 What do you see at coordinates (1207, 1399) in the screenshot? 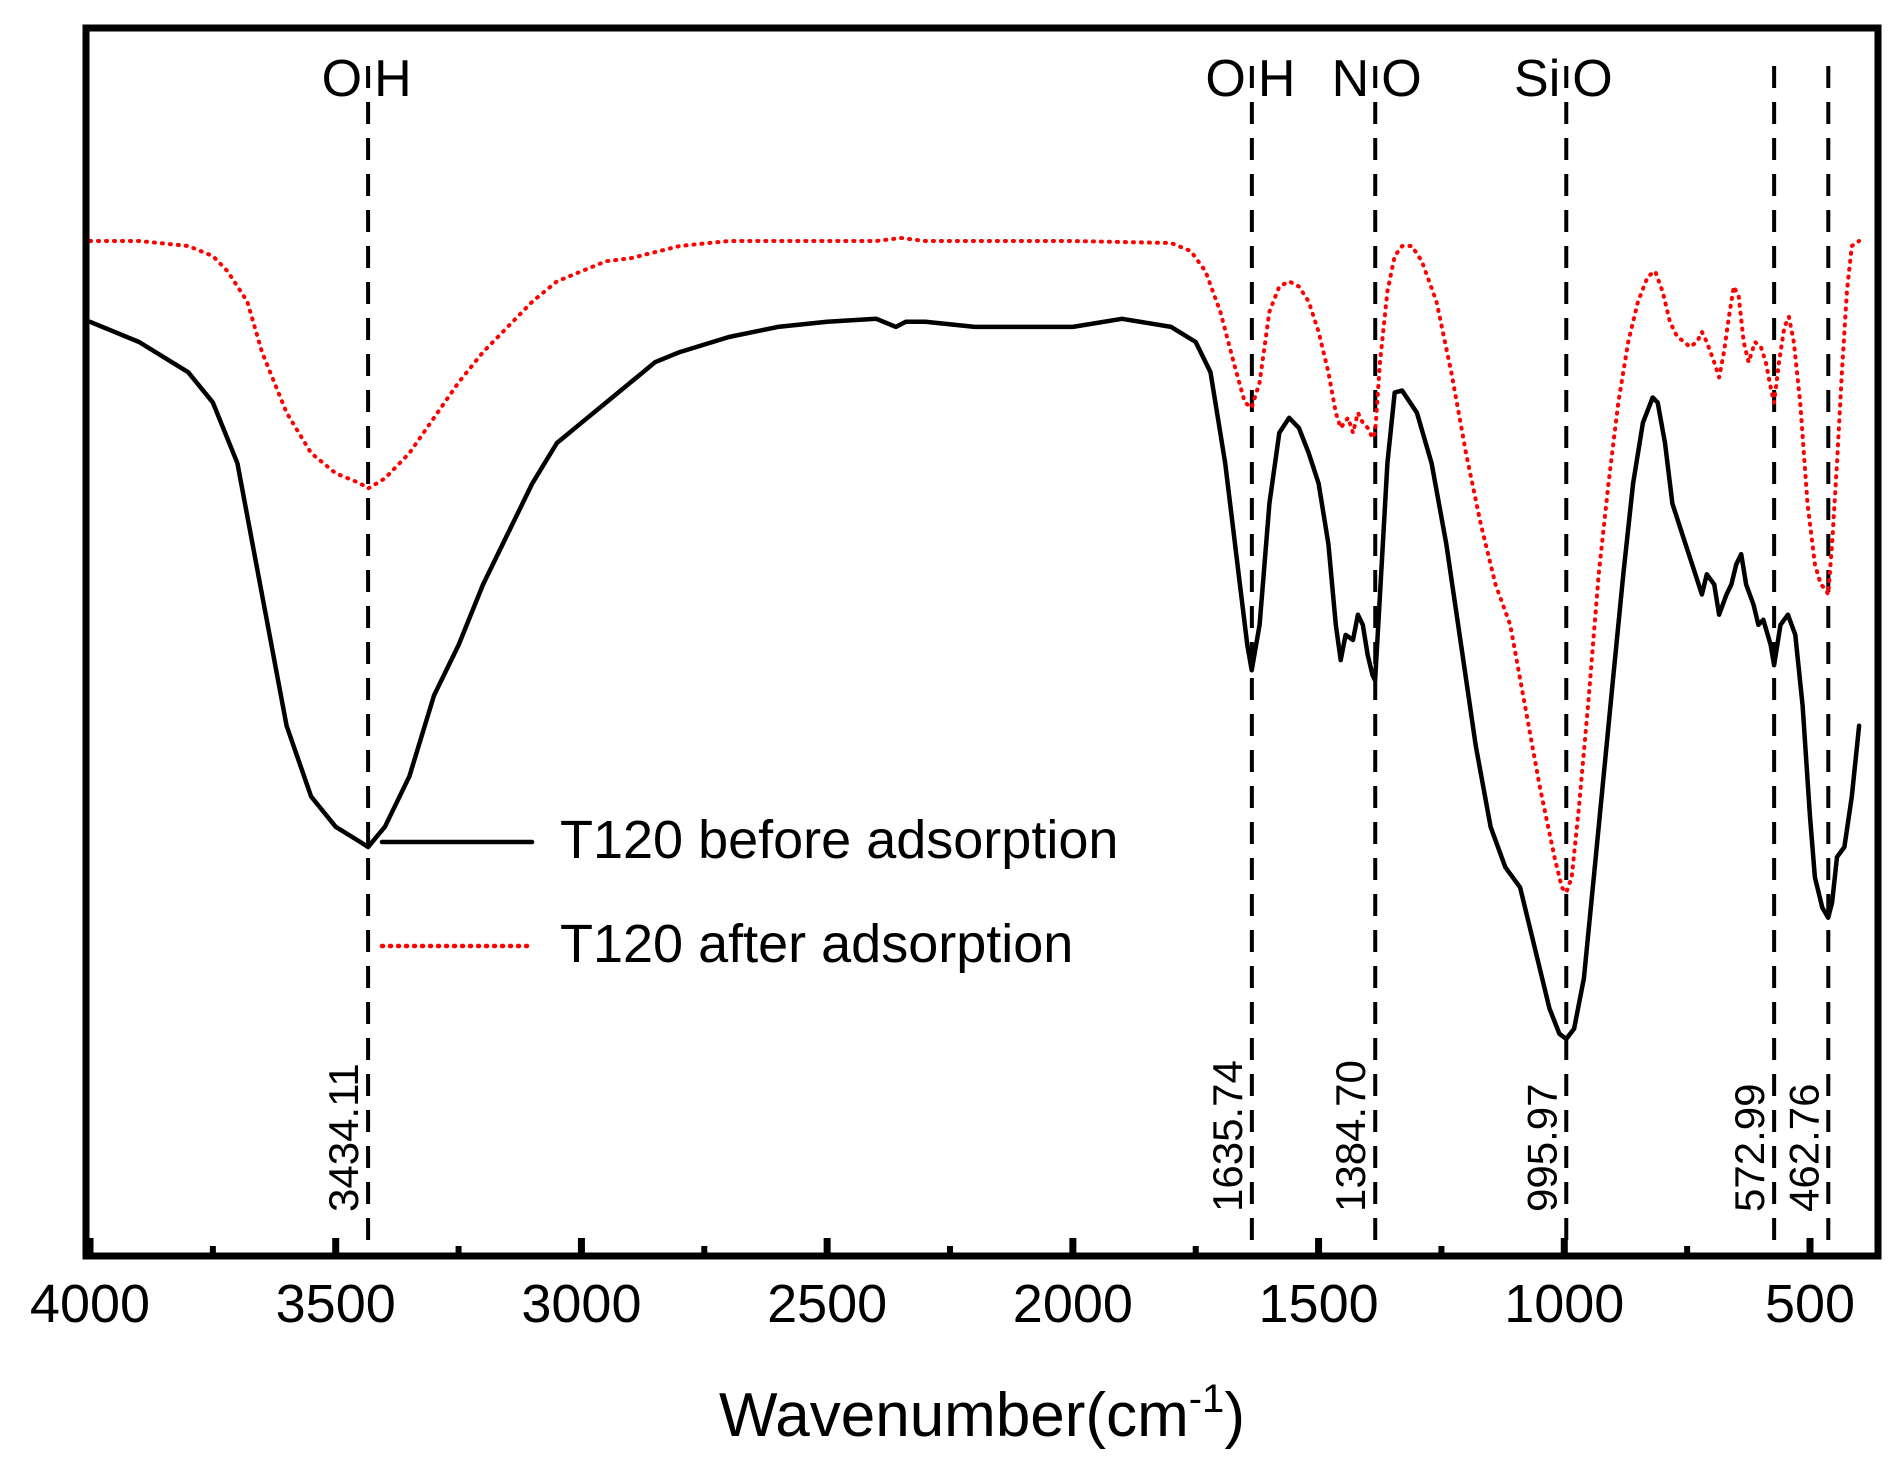
I see `x-axis-title-superscript: -1` at bounding box center [1207, 1399].